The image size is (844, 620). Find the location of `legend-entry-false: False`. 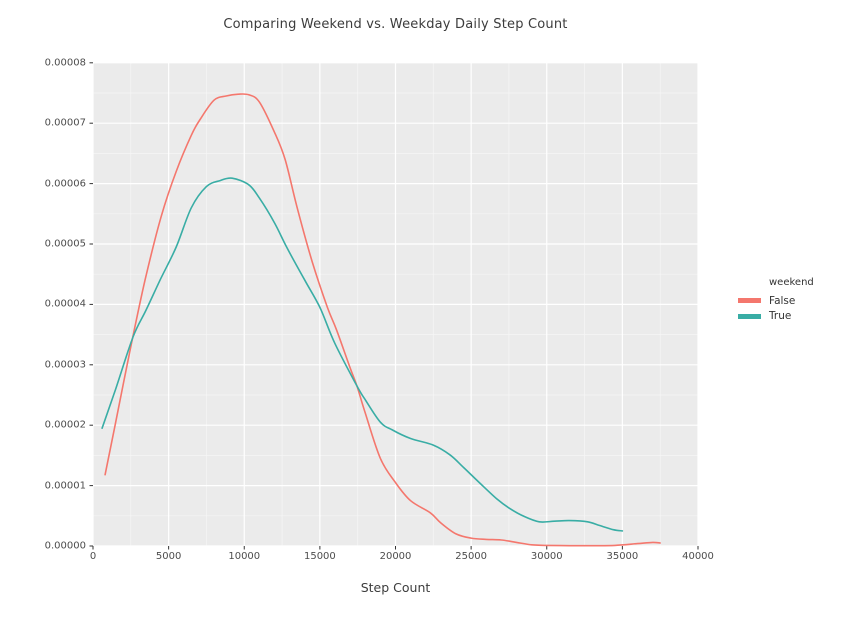

legend-entry-false: False is located at coordinates (775, 301).